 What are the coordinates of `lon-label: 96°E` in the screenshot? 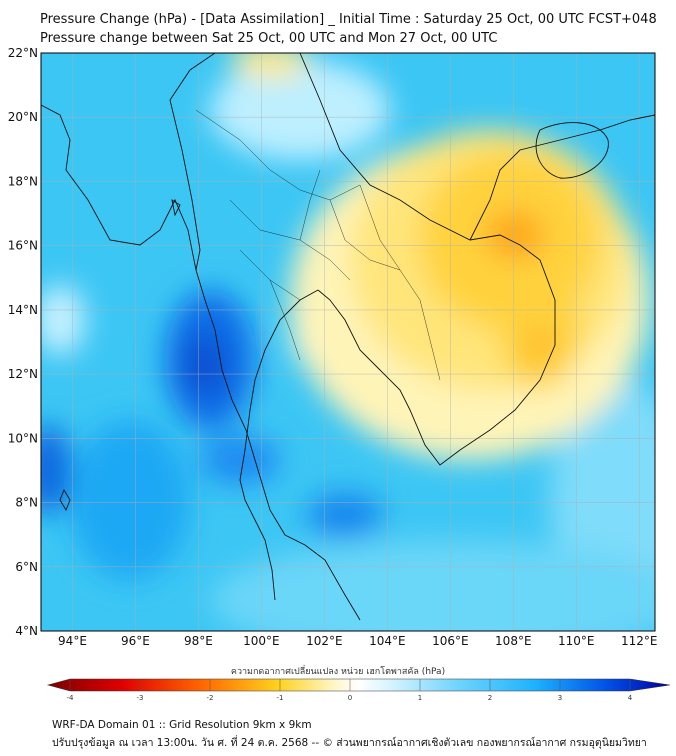 It's located at (135, 641).